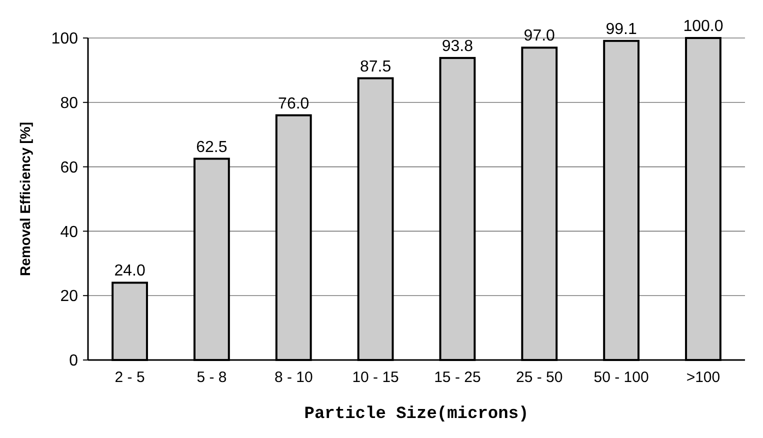 The image size is (763, 438). I want to click on x-tick-label: 5 - 8, so click(211, 377).